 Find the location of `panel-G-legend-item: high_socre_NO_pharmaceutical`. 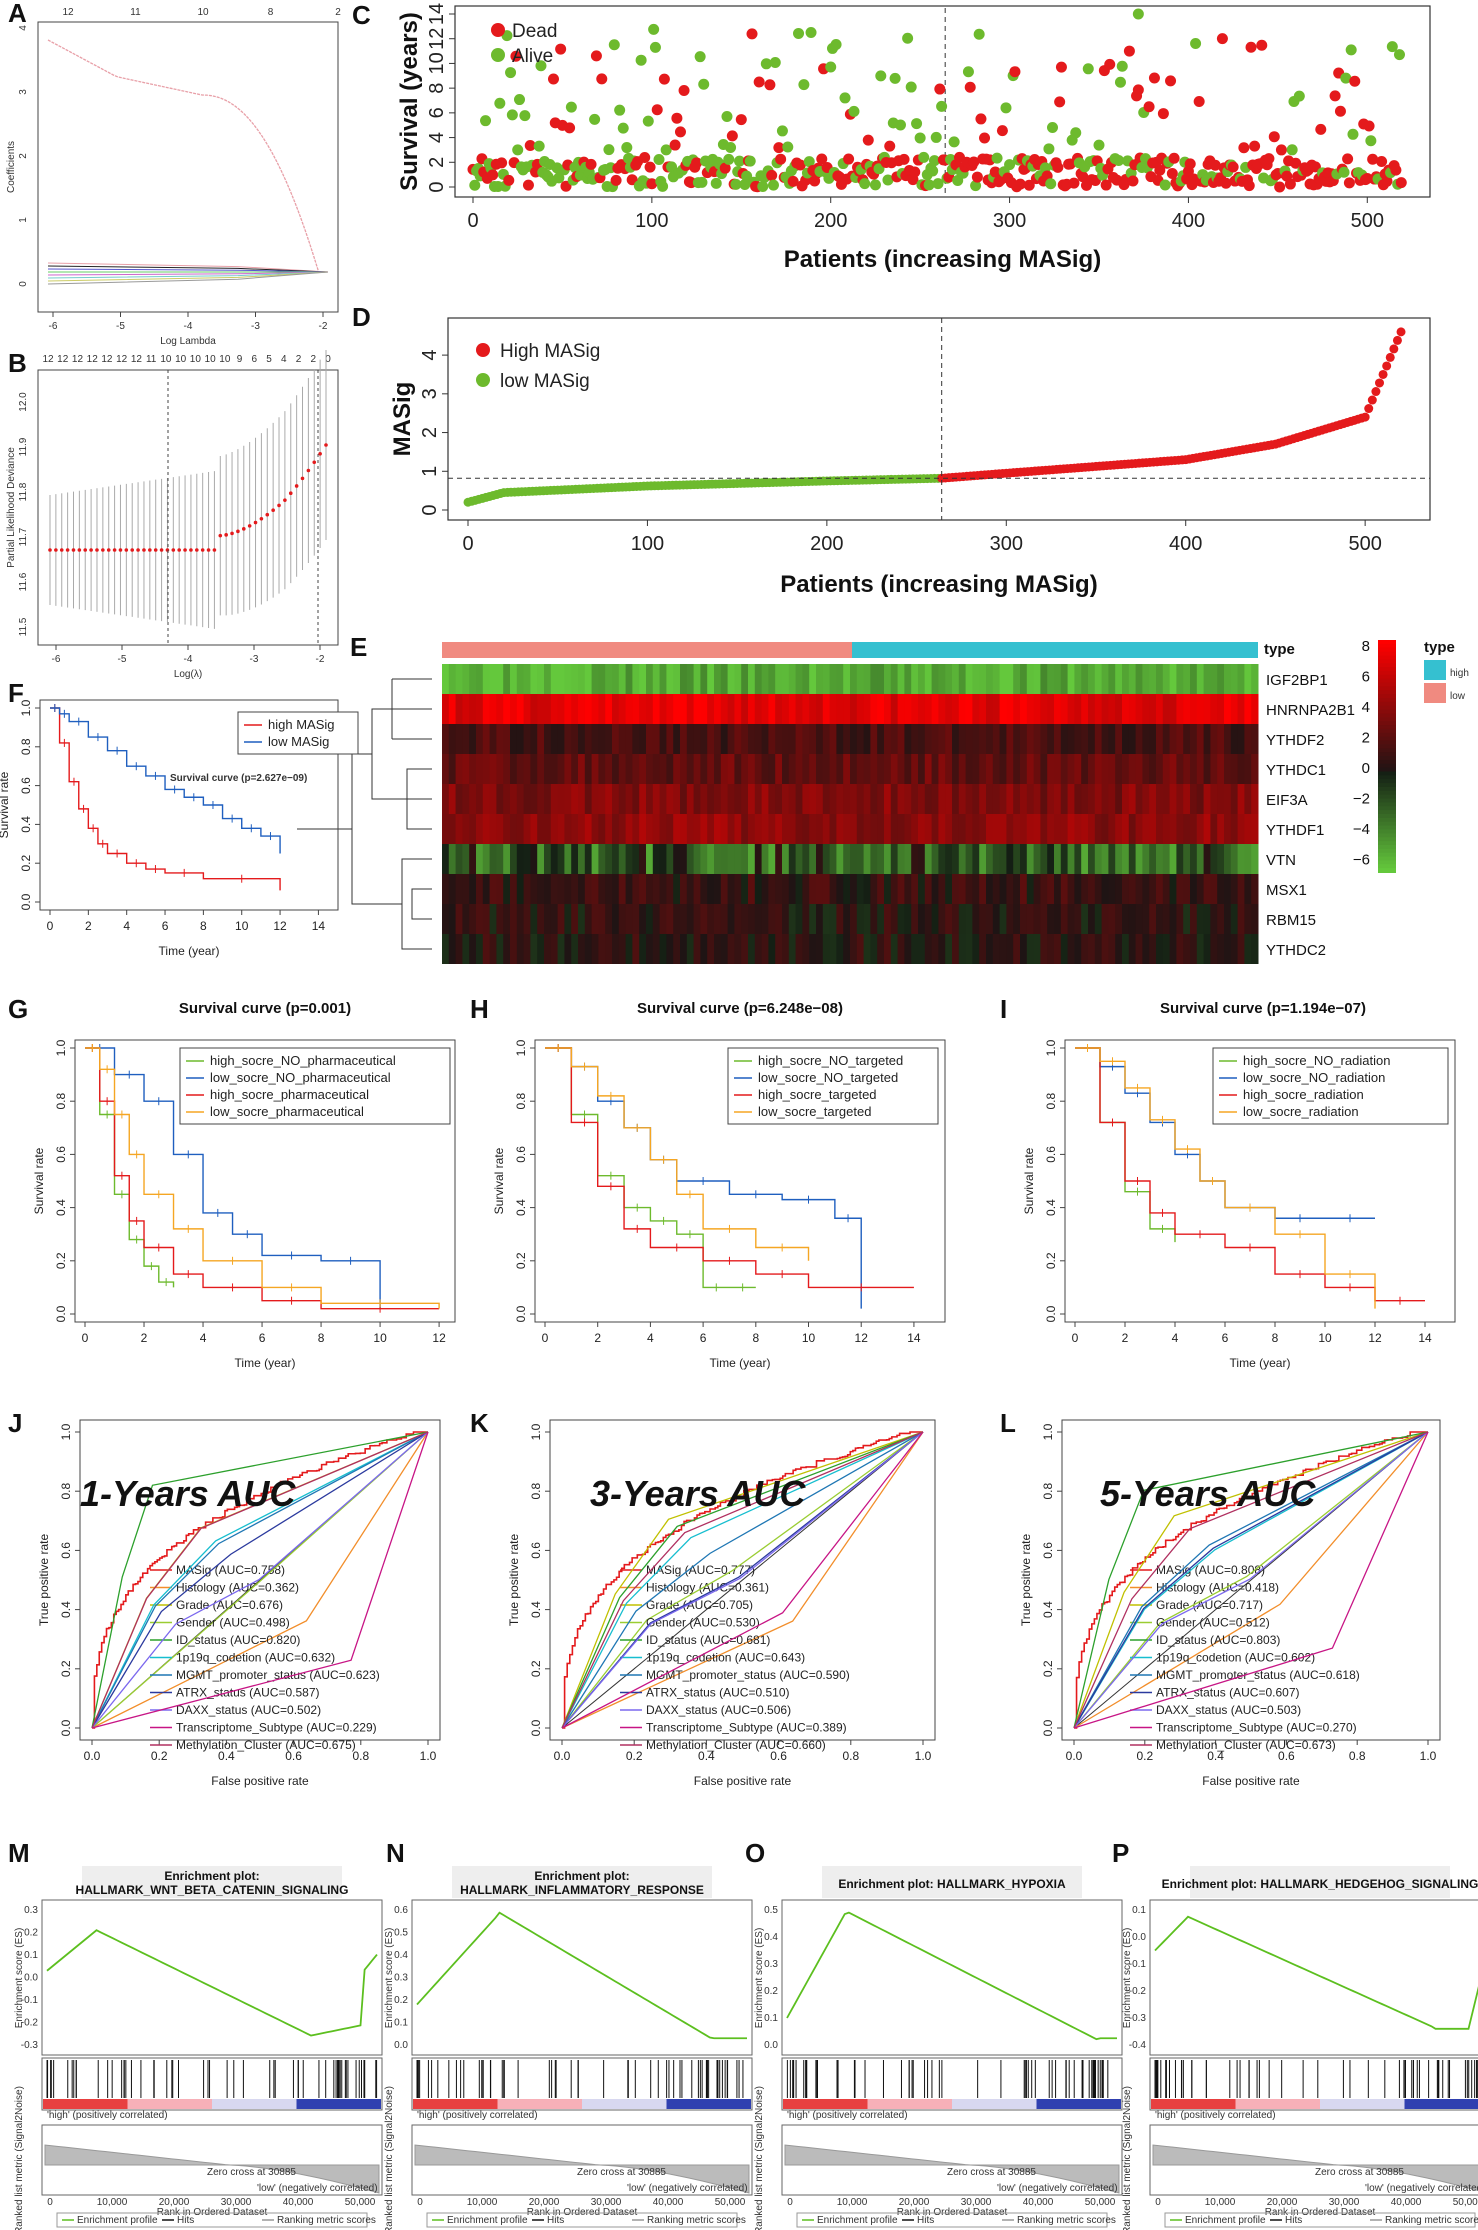

panel-G-legend-item: high_socre_NO_pharmaceutical is located at coordinates (303, 1060).